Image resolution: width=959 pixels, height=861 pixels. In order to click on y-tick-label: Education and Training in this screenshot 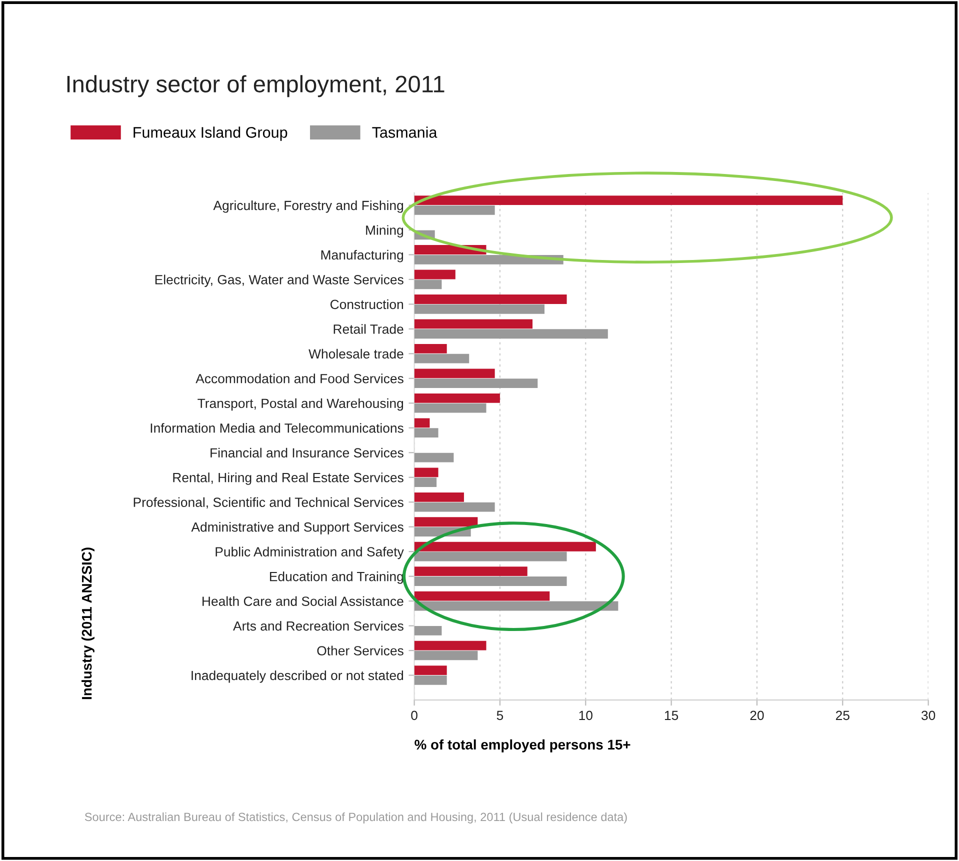, I will do `click(337, 578)`.